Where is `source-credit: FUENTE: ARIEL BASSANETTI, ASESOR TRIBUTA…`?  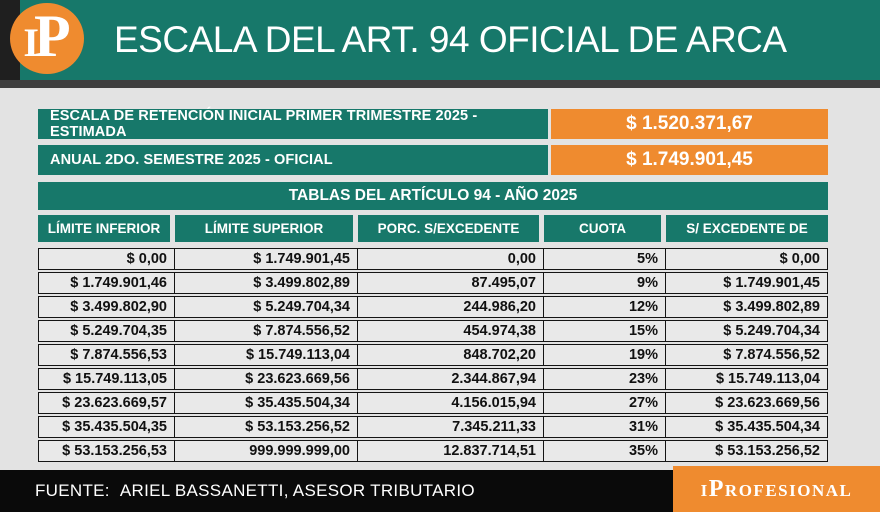 source-credit: FUENTE: ARIEL BASSANETTI, ASESOR TRIBUTA… is located at coordinates (255, 490).